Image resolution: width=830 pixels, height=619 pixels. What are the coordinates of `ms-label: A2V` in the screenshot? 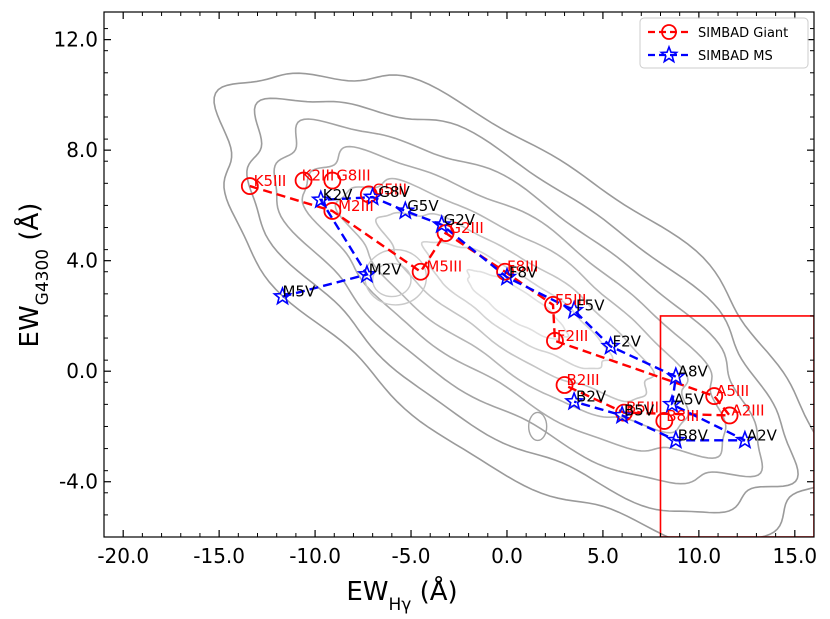 It's located at (762, 435).